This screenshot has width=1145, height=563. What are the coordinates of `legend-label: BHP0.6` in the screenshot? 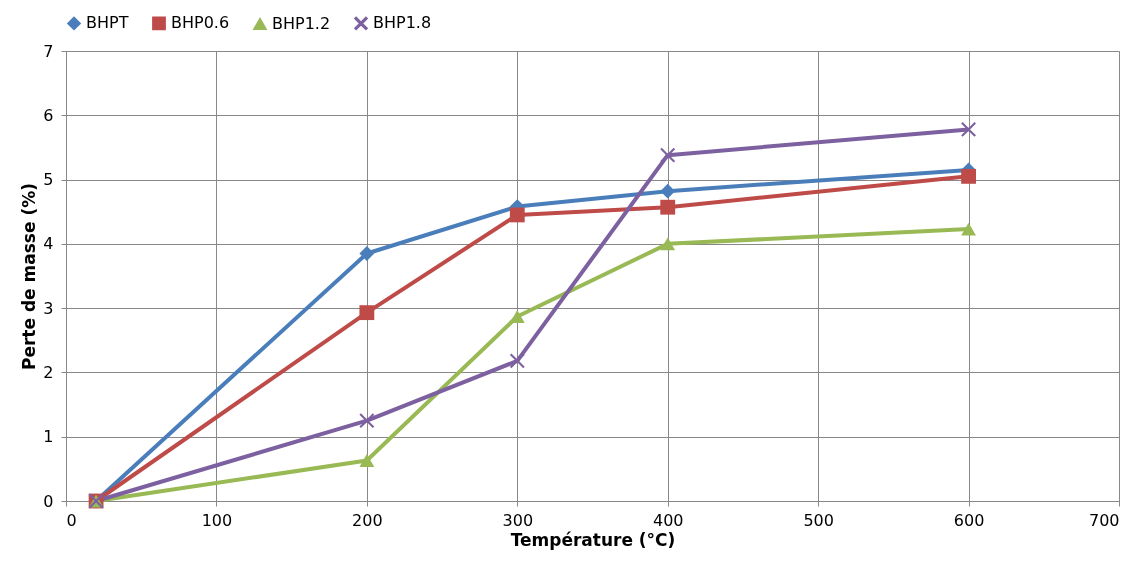 It's located at (200, 23).